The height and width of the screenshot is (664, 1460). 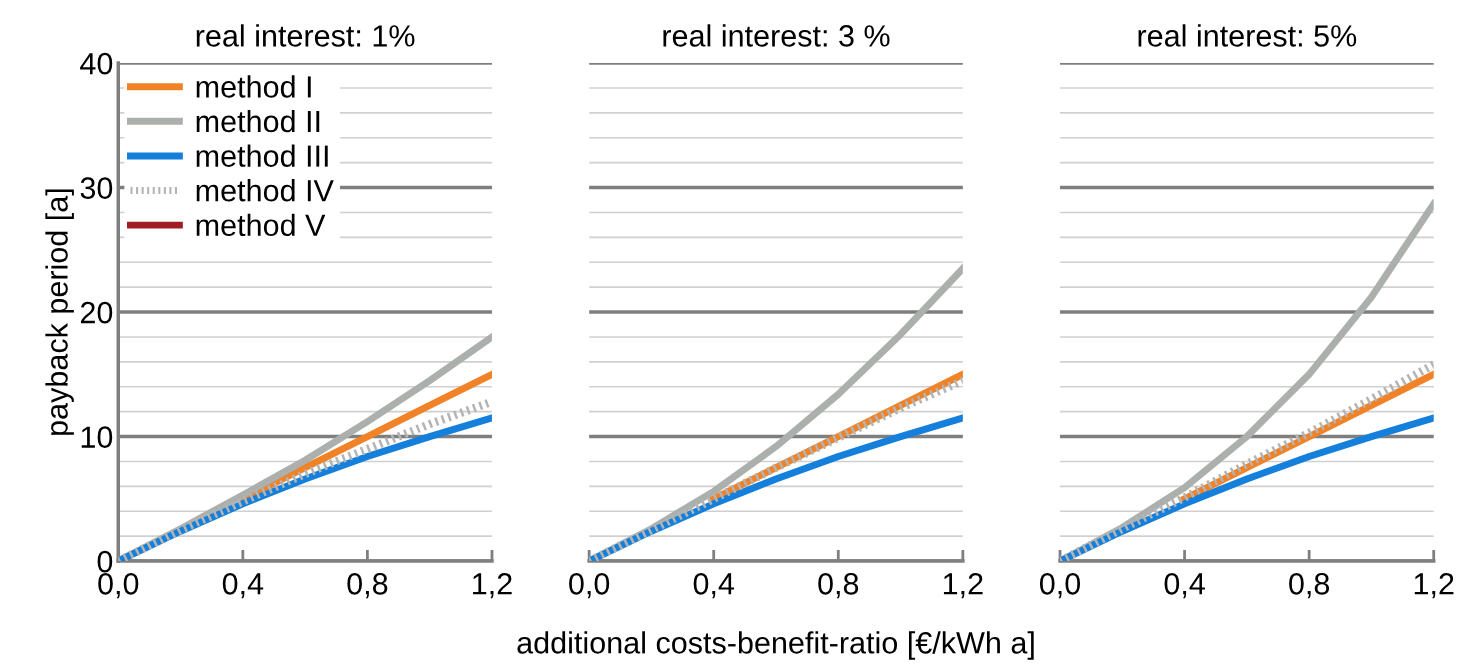 What do you see at coordinates (96, 188) in the screenshot?
I see `y-tick-label: 30` at bounding box center [96, 188].